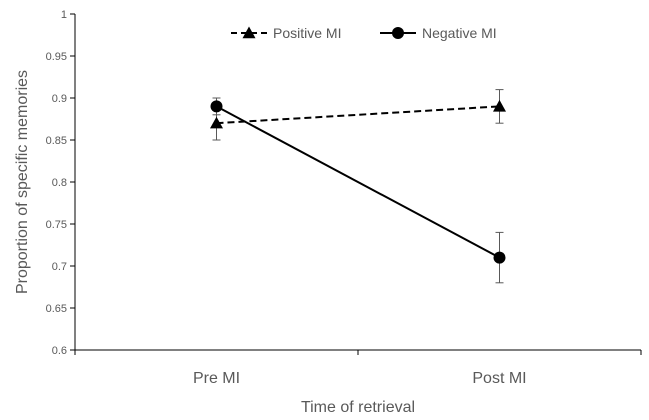  Describe the element at coordinates (64, 15) in the screenshot. I see `y-tick-label: 1` at that location.